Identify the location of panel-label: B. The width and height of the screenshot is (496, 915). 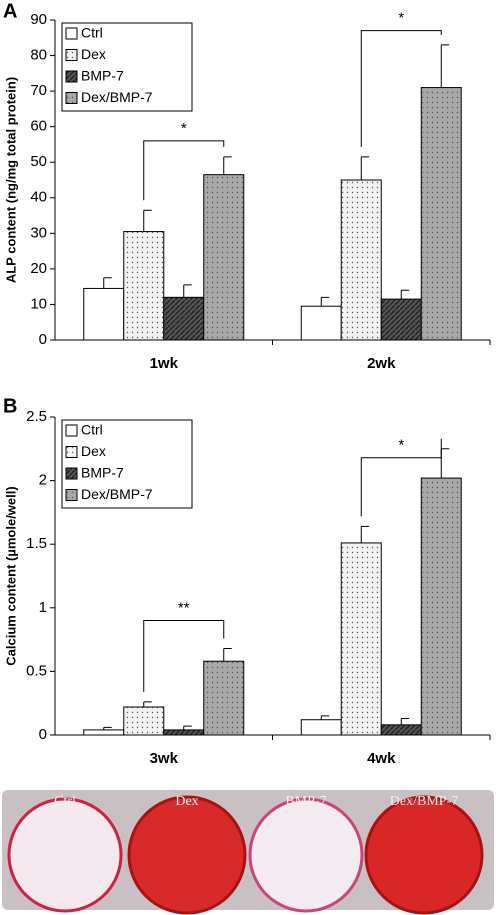
(10, 406).